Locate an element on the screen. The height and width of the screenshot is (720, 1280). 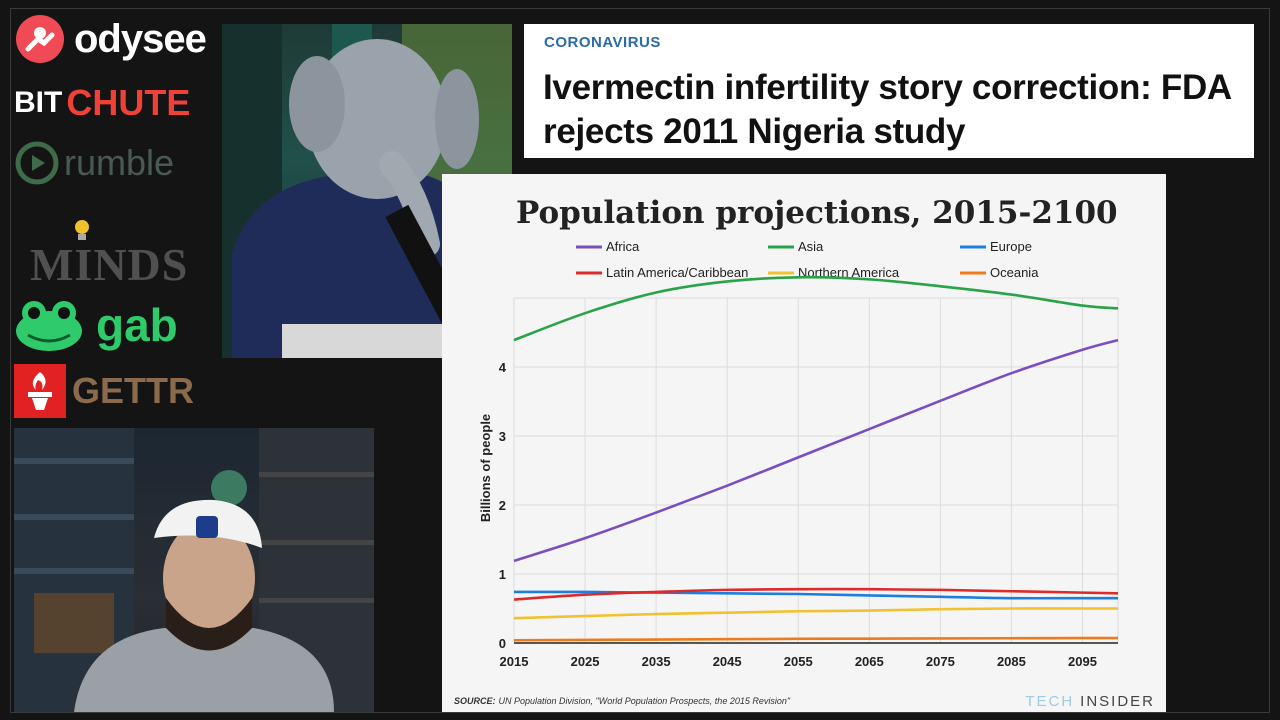
x-tick-label: 2015 is located at coordinates (514, 661).